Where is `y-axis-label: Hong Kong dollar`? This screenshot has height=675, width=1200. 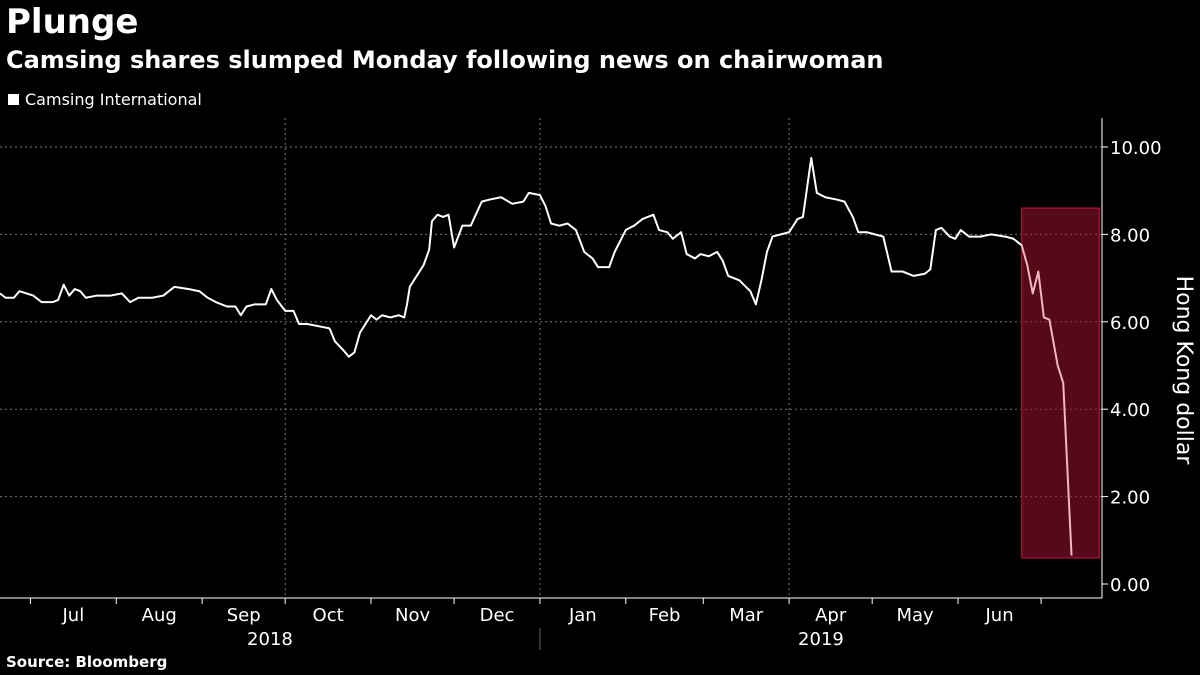 y-axis-label: Hong Kong dollar is located at coordinates (1183, 371).